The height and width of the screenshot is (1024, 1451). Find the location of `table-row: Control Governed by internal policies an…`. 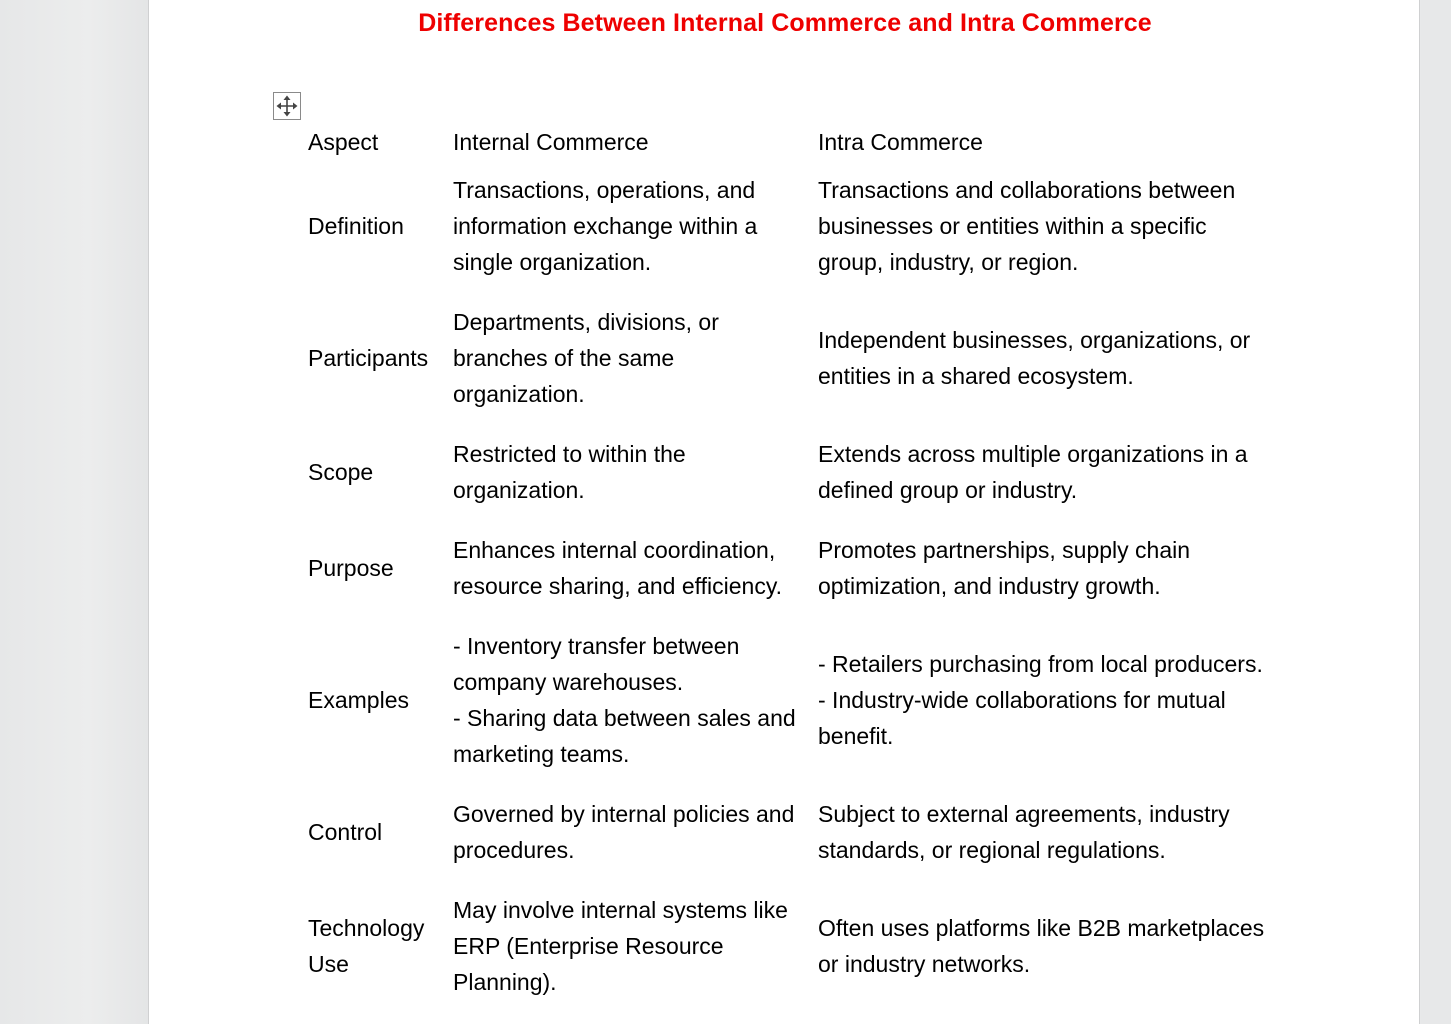

table-row: Control Governed by internal policies an… is located at coordinates (787, 832).